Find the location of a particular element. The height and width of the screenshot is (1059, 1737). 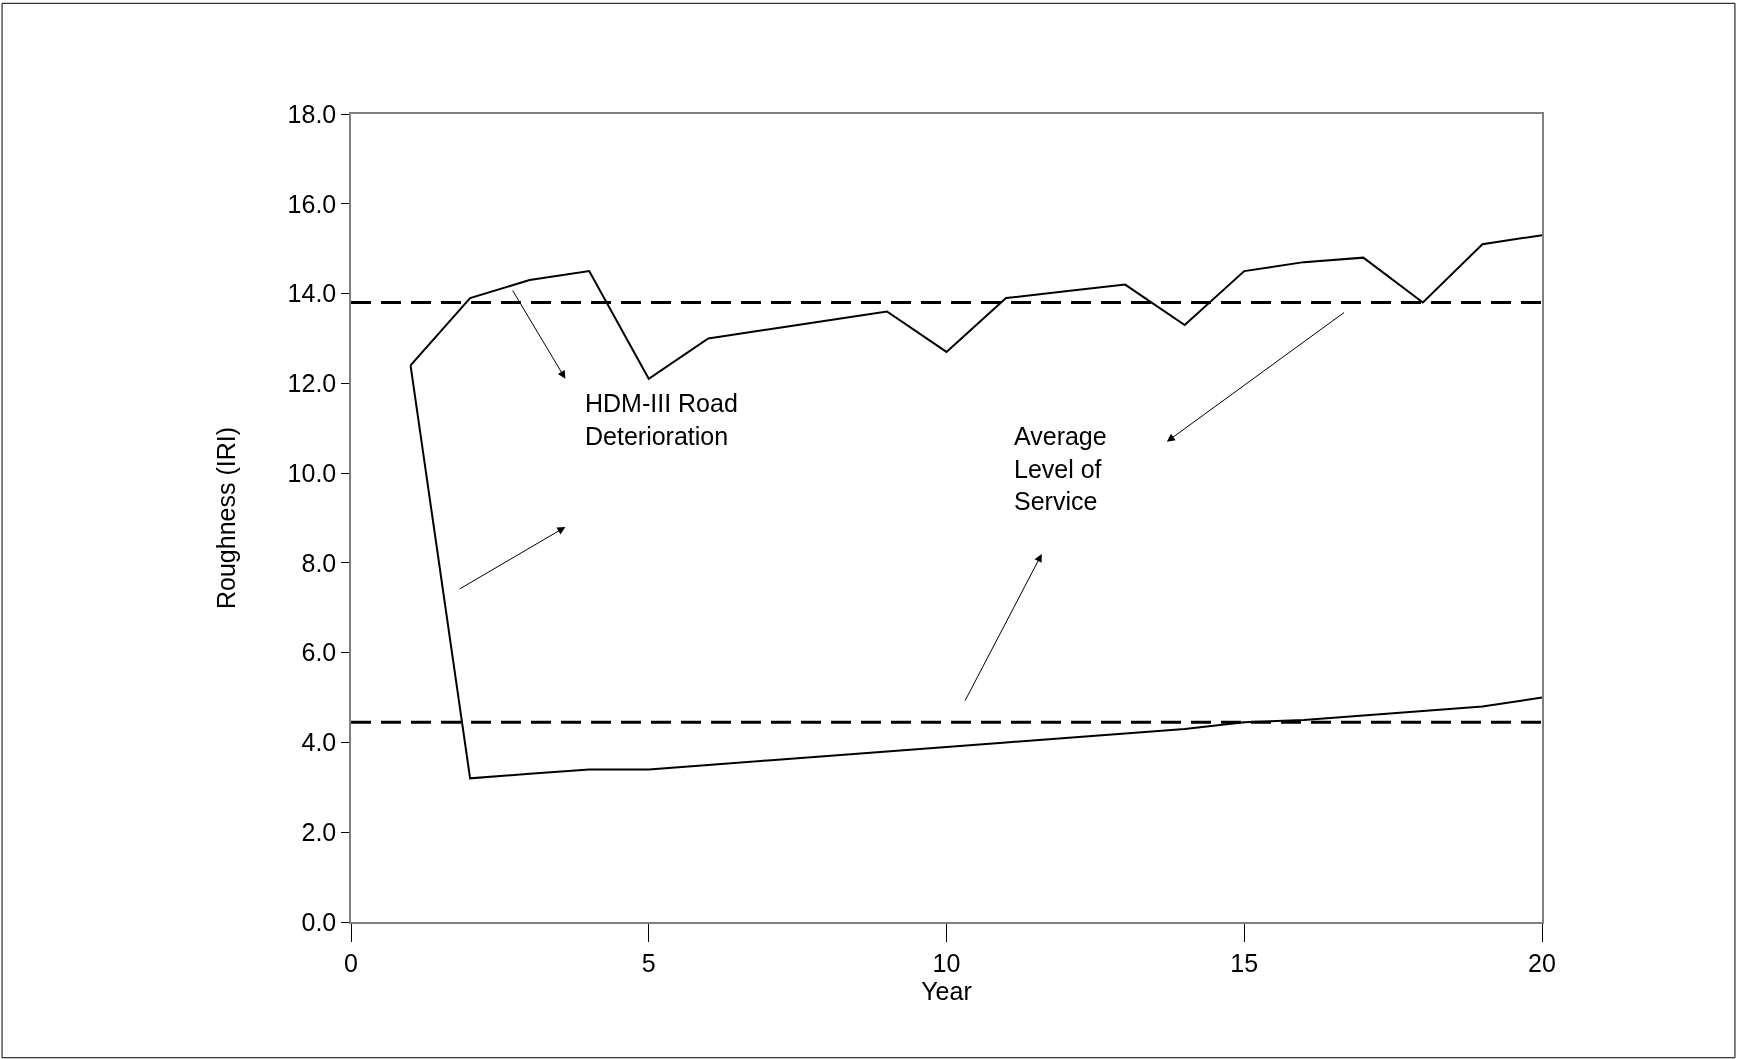

y-tick-label: 12.0 is located at coordinates (312, 383).